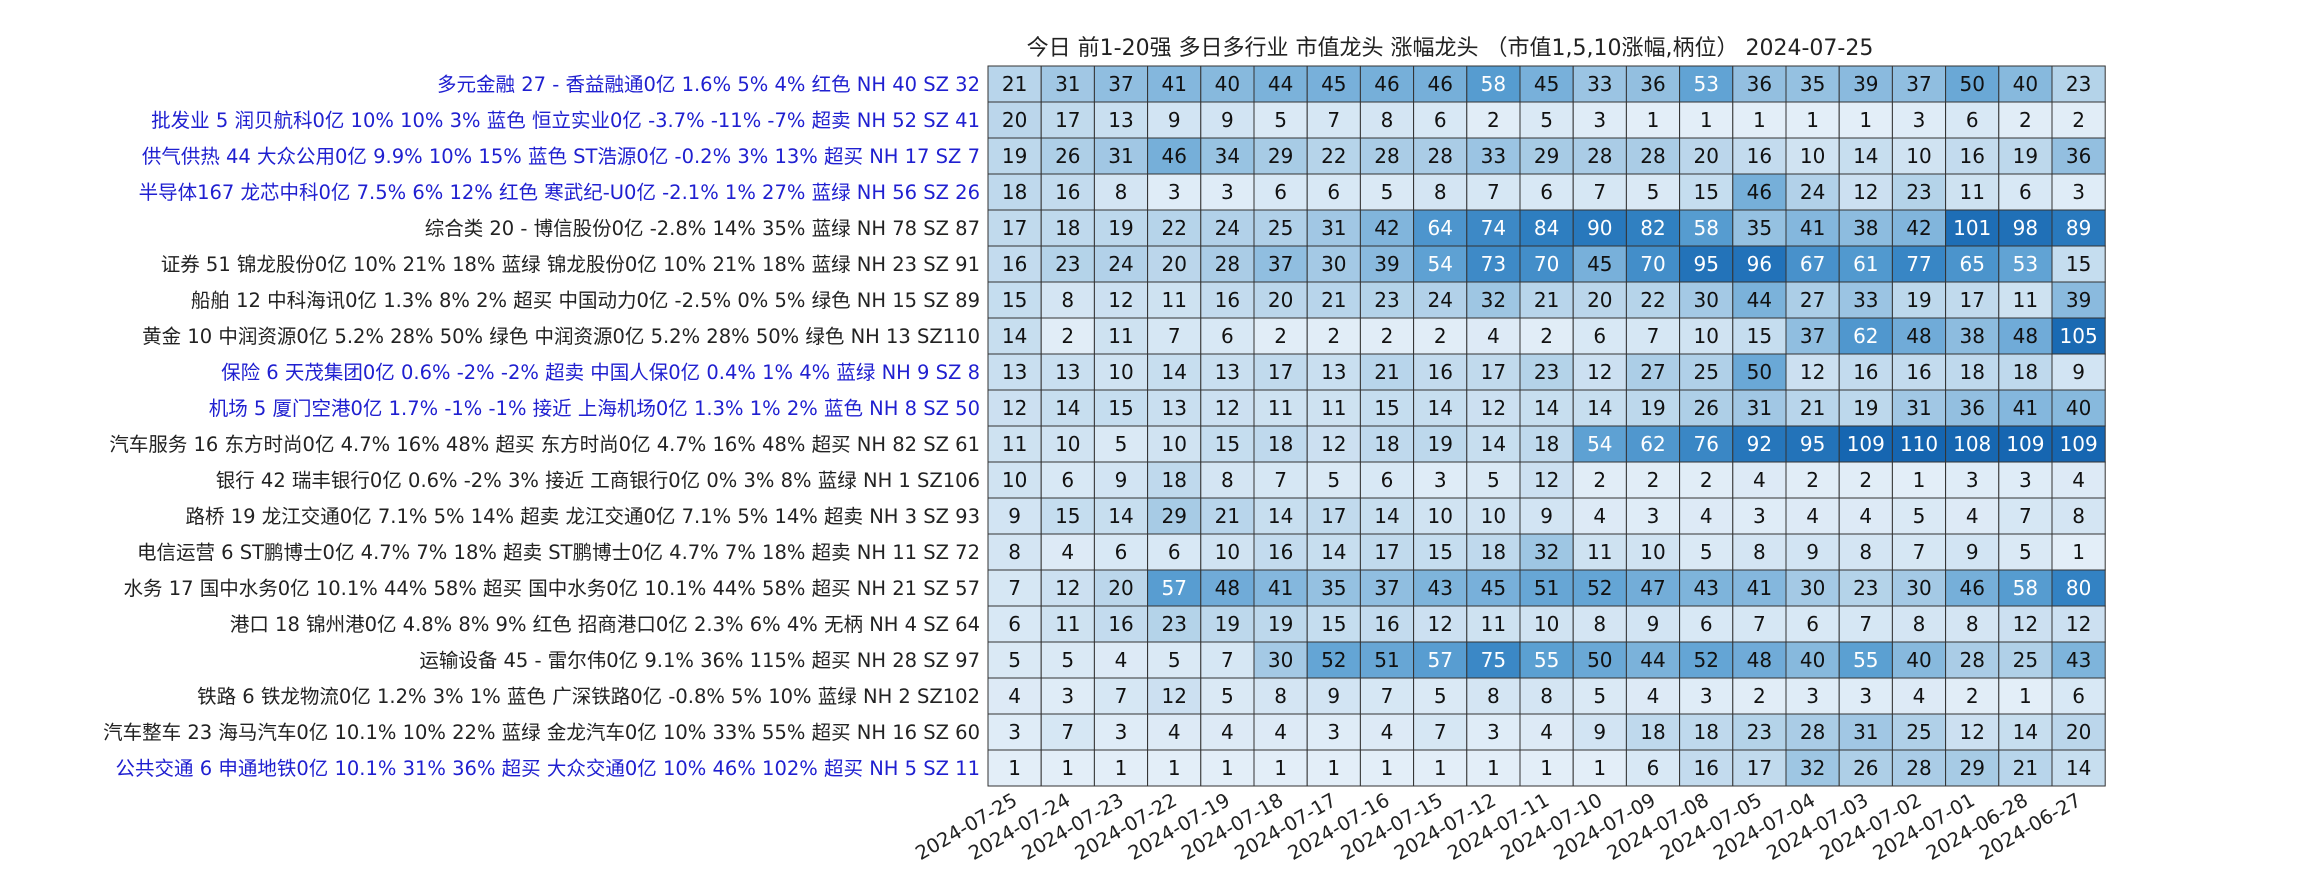 This screenshot has height=880, width=2313. I want to click on cell-value-label: 42, so click(1386, 228).